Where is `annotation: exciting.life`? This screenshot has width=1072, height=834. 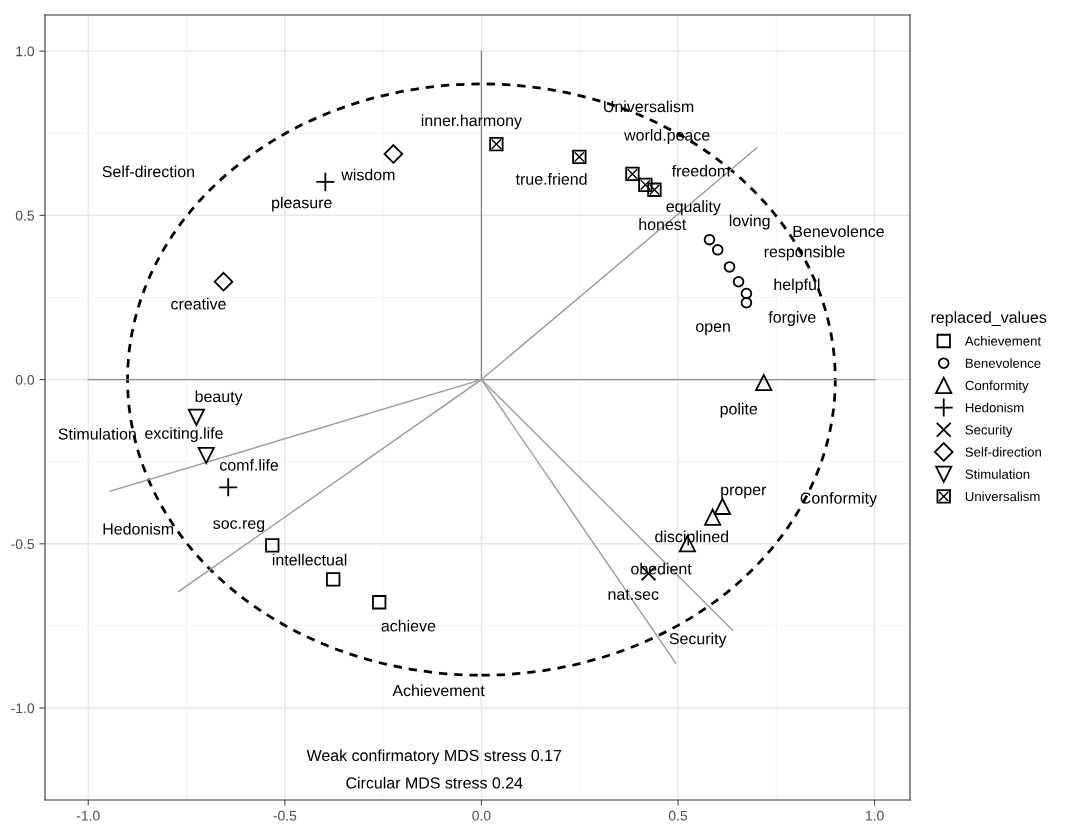 annotation: exciting.life is located at coordinates (184, 435).